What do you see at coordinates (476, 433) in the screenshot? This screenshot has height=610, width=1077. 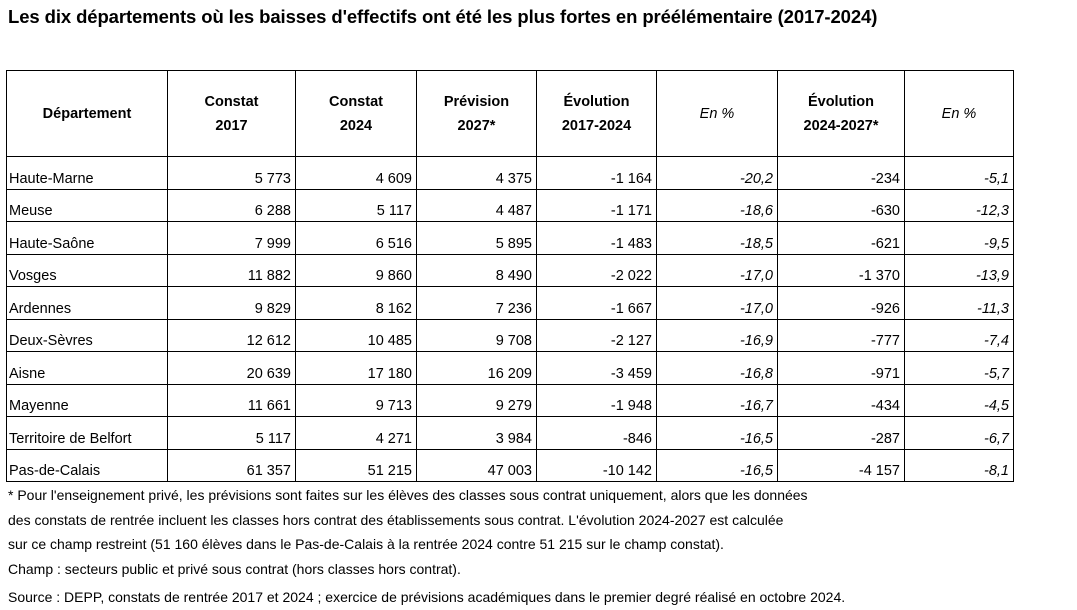 I see `value-cell: 3 984` at bounding box center [476, 433].